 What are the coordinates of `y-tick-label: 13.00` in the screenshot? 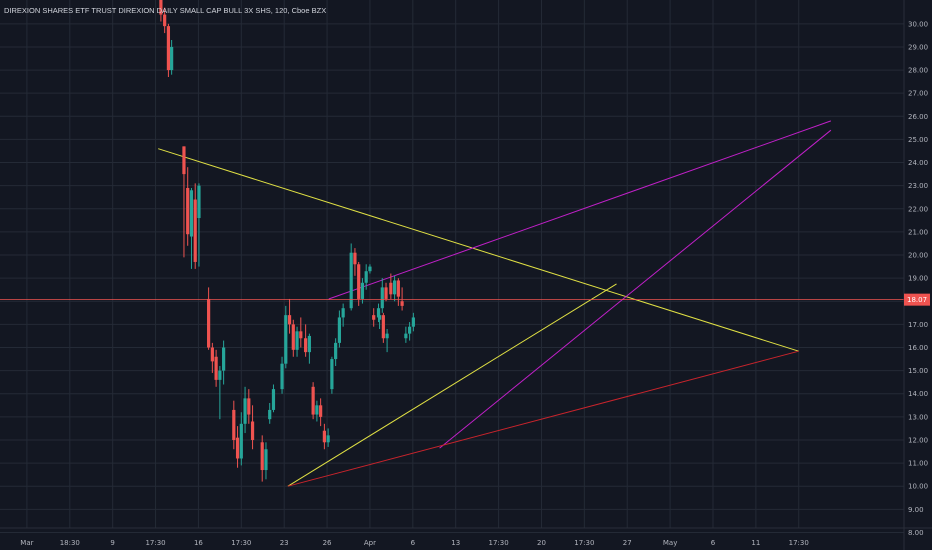 It's located at (918, 417).